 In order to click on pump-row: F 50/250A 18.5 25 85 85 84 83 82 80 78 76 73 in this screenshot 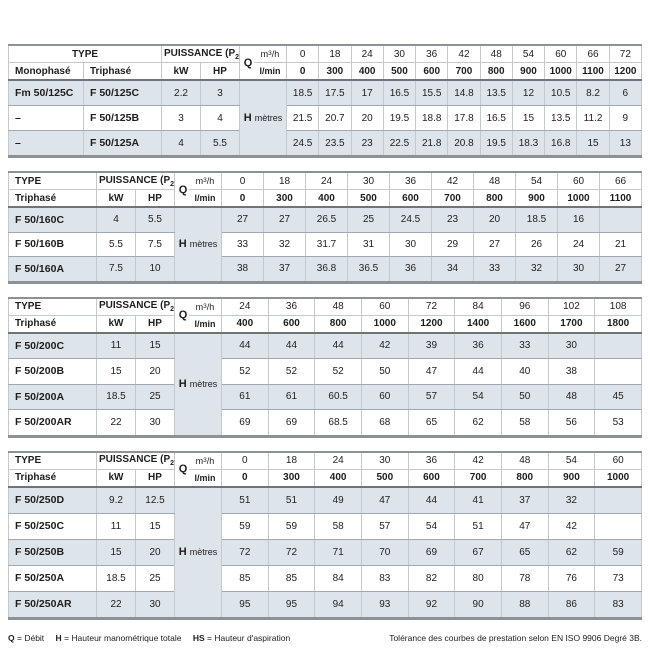, I will do `click(325, 578)`.